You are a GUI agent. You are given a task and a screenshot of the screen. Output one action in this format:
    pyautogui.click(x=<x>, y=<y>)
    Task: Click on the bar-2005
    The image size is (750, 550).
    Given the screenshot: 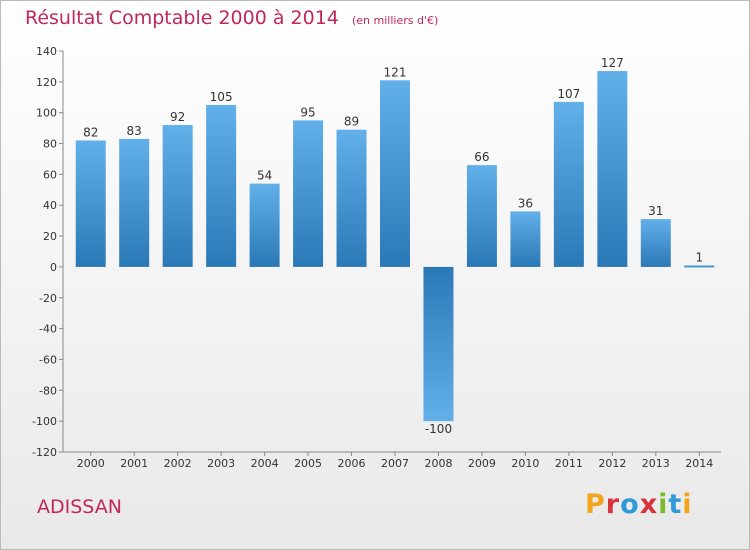 What is the action you would take?
    pyautogui.click(x=308, y=193)
    